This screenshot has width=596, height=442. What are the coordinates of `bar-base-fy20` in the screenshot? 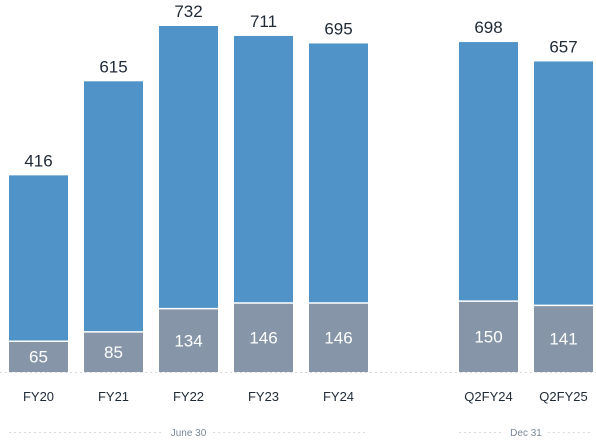 It's located at (38, 356).